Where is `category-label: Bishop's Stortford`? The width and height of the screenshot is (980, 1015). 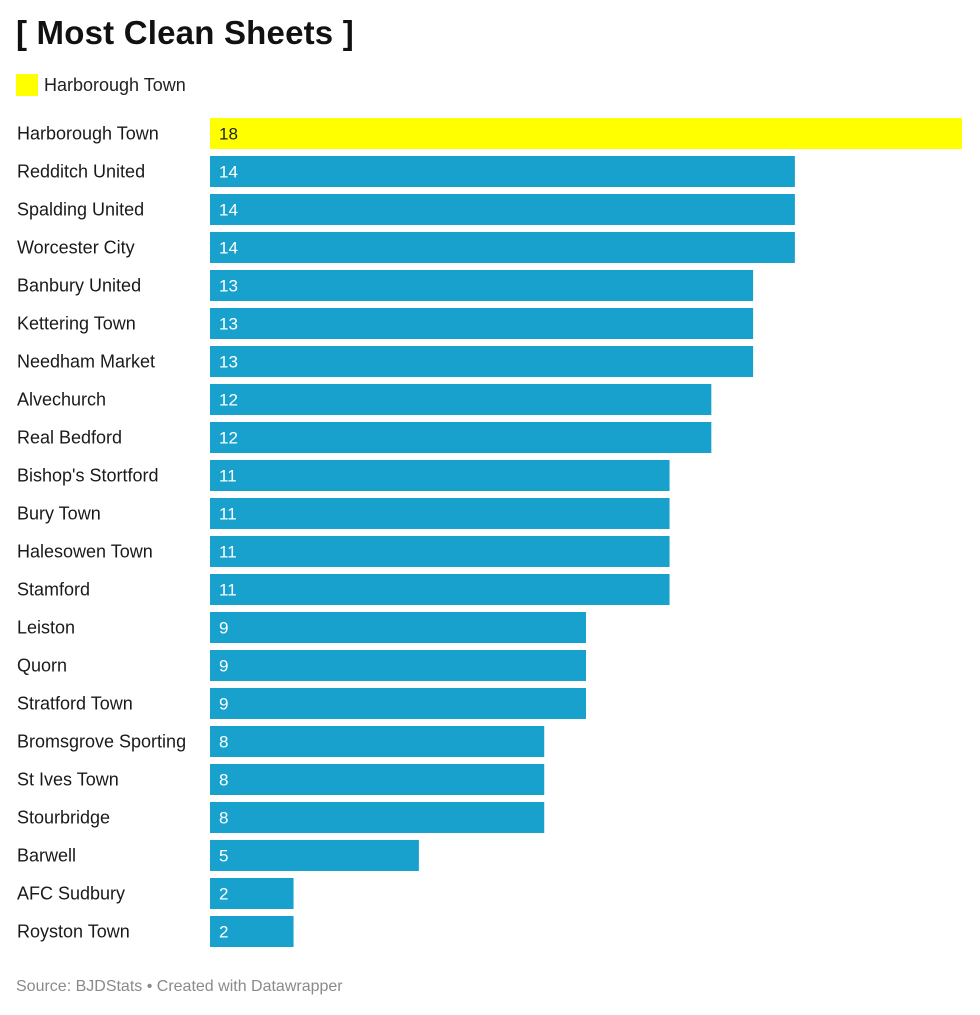
category-label: Bishop's Stortford is located at coordinates (88, 476).